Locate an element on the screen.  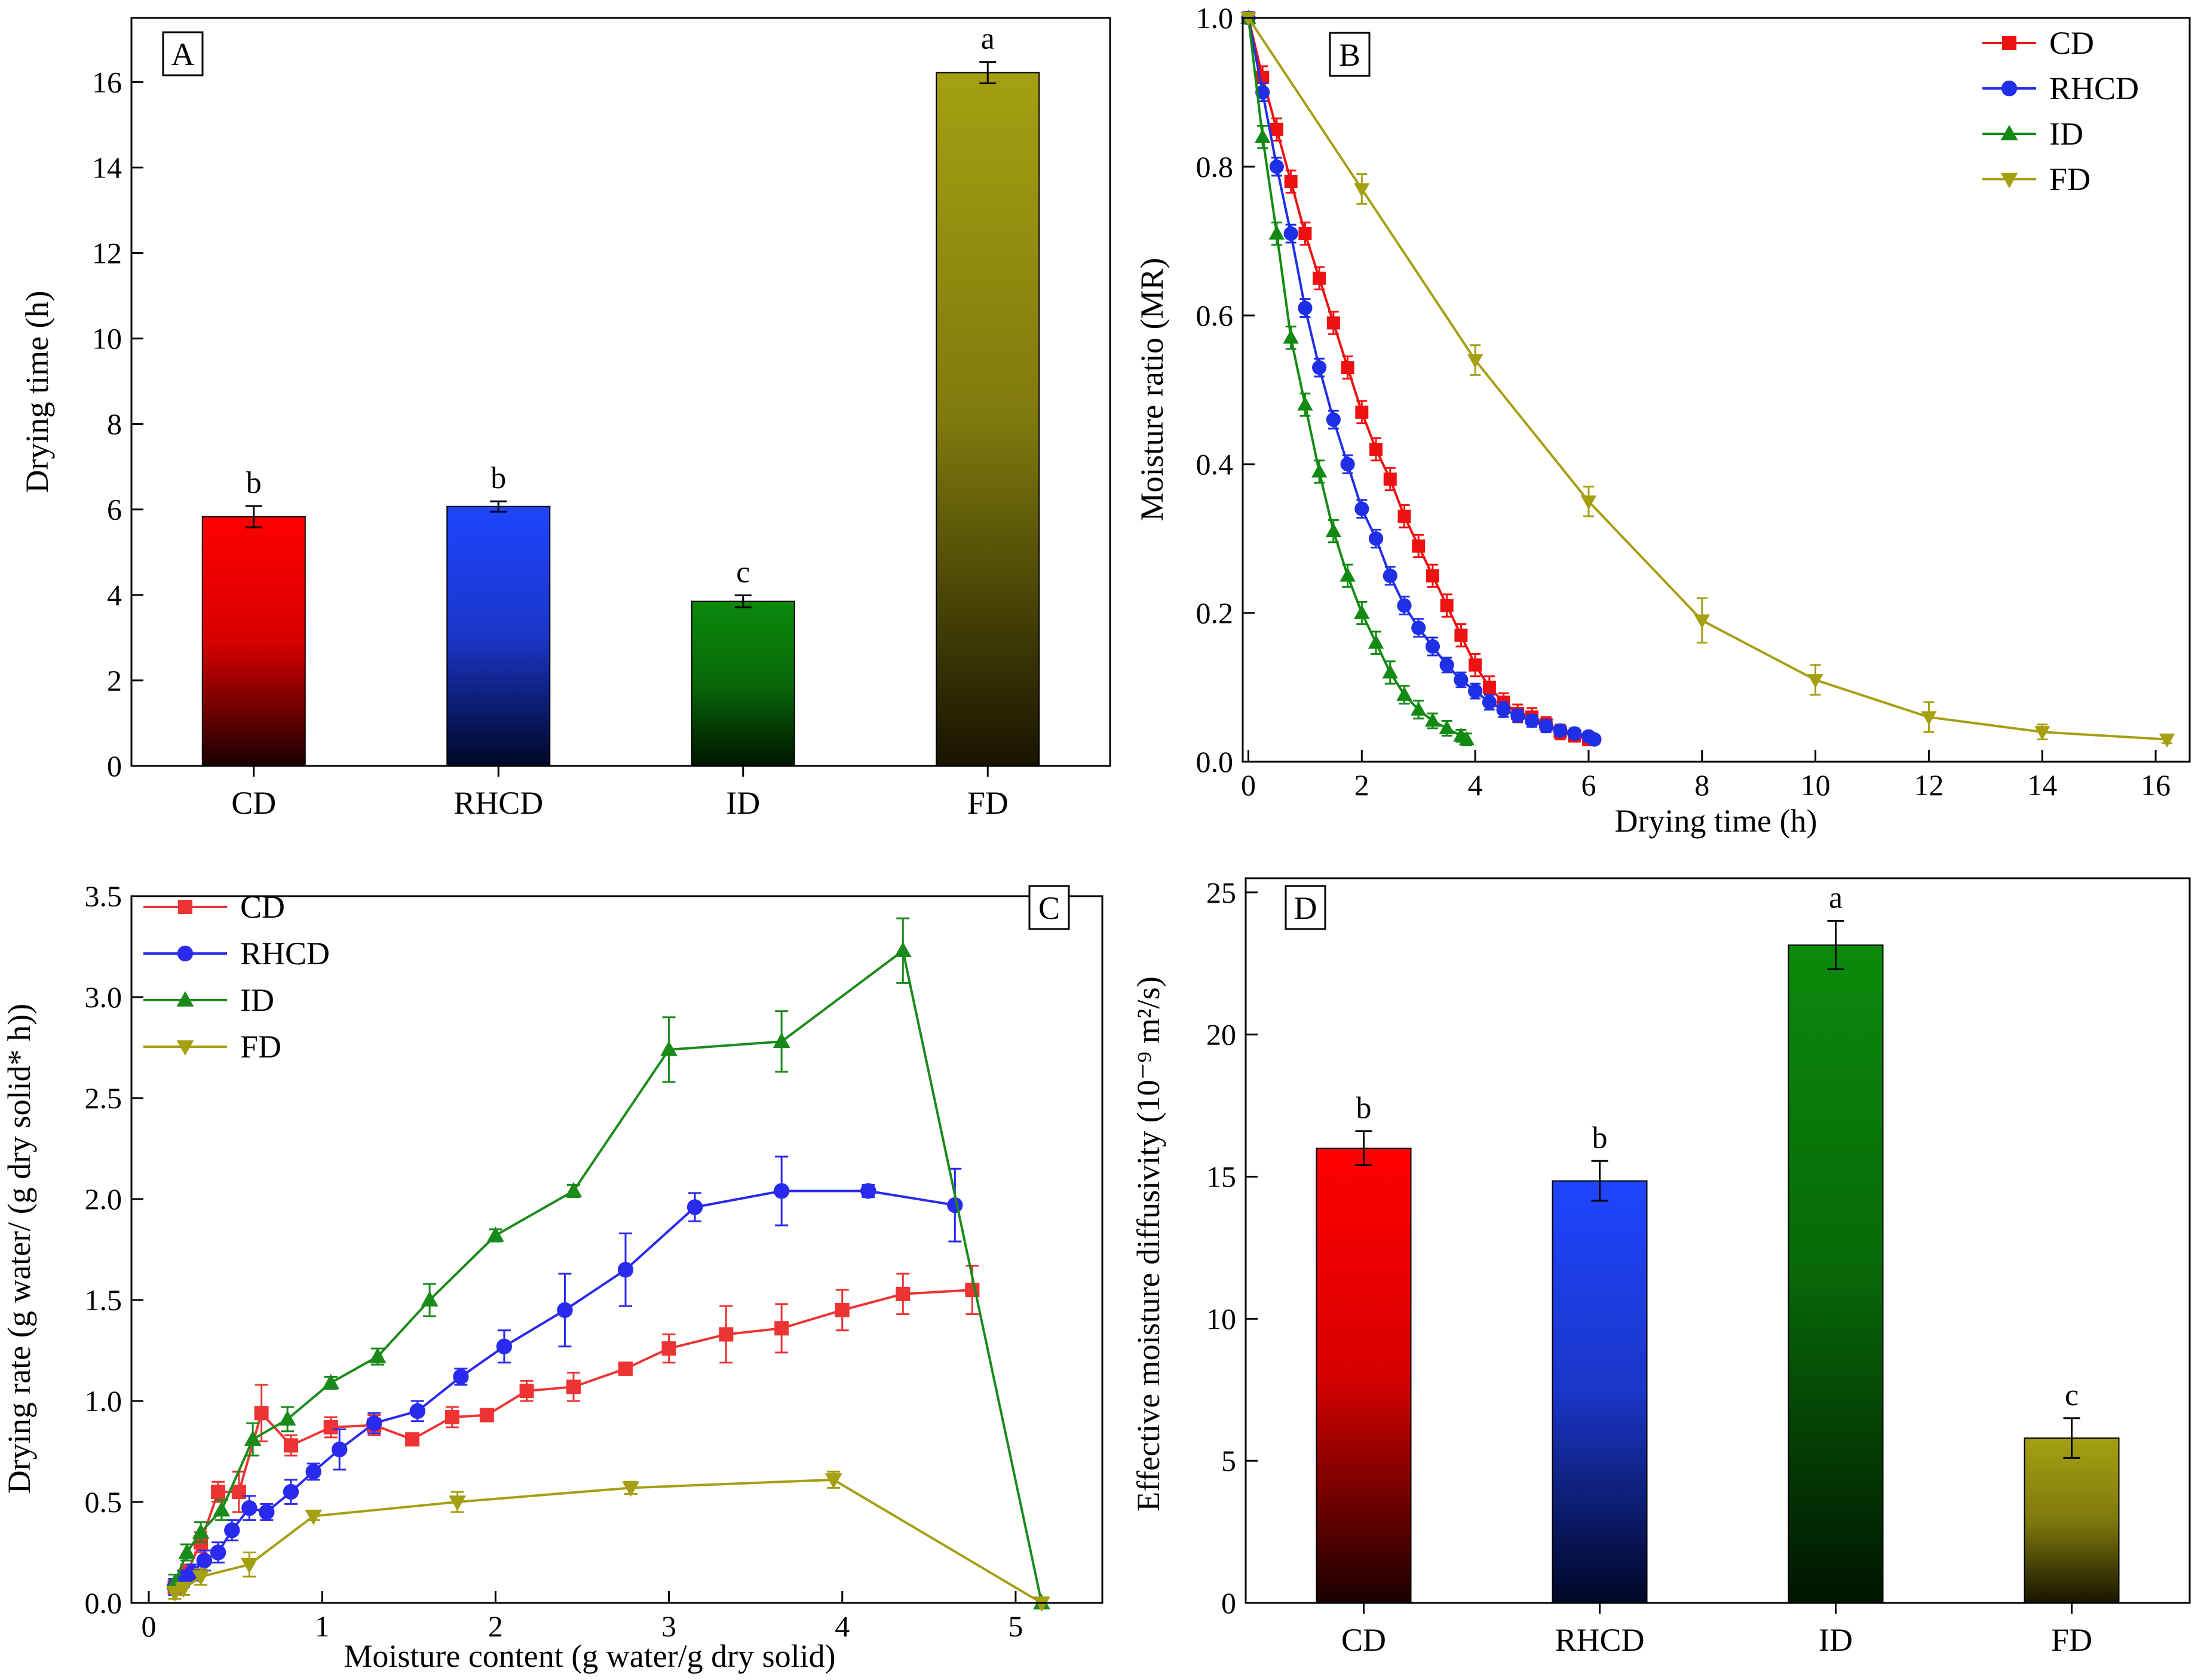
category-label: RHCD is located at coordinates (498, 803).